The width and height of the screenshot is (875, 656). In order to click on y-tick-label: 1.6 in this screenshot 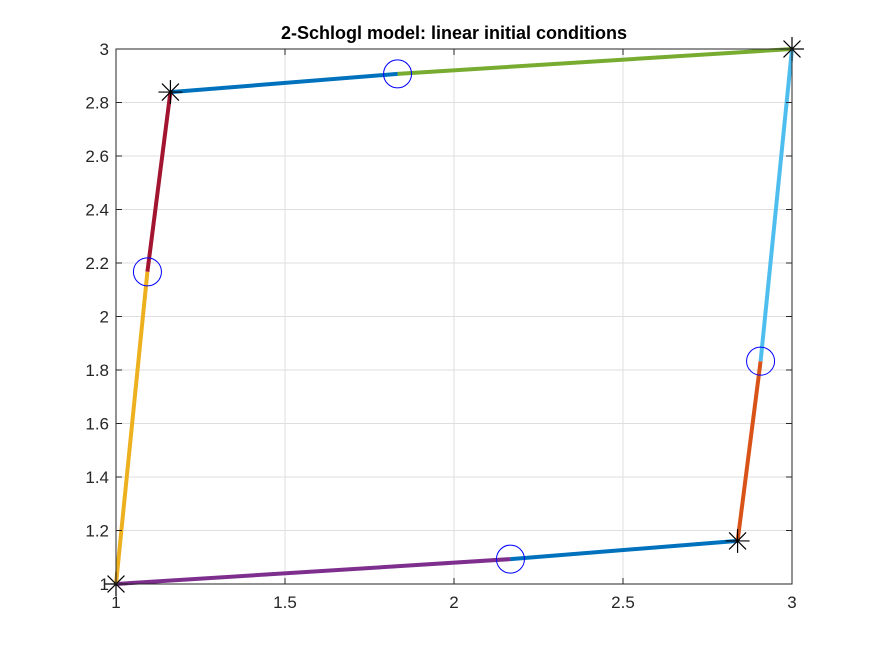, I will do `click(97, 424)`.